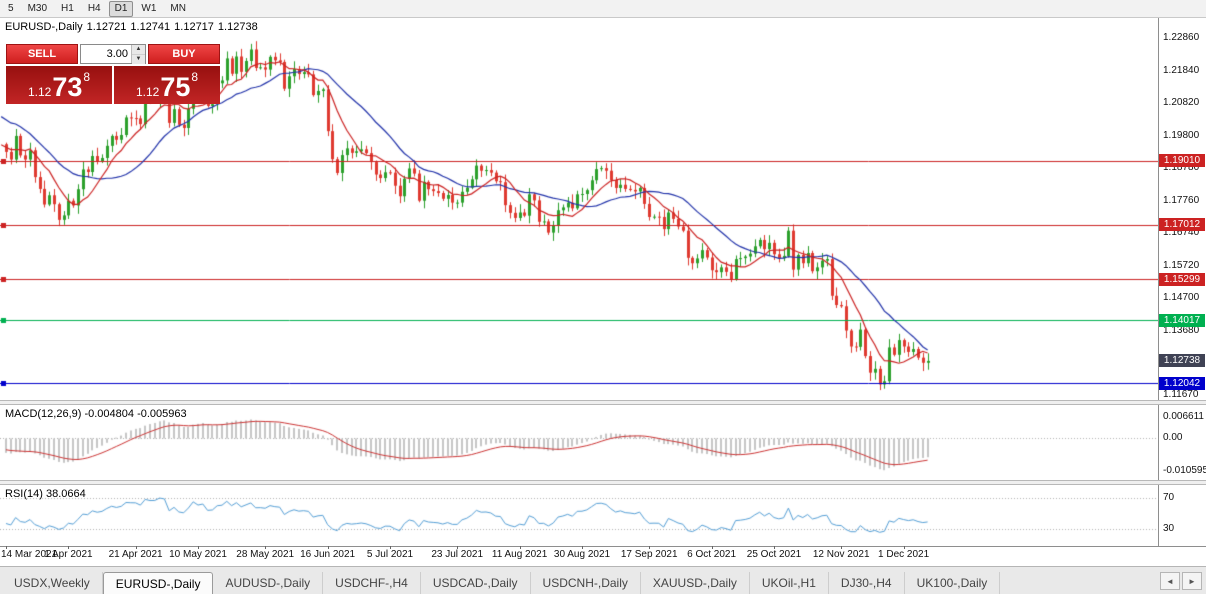 This screenshot has height=594, width=1206. What do you see at coordinates (1181, 103) in the screenshot?
I see `price-axis-label: 1.20820` at bounding box center [1181, 103].